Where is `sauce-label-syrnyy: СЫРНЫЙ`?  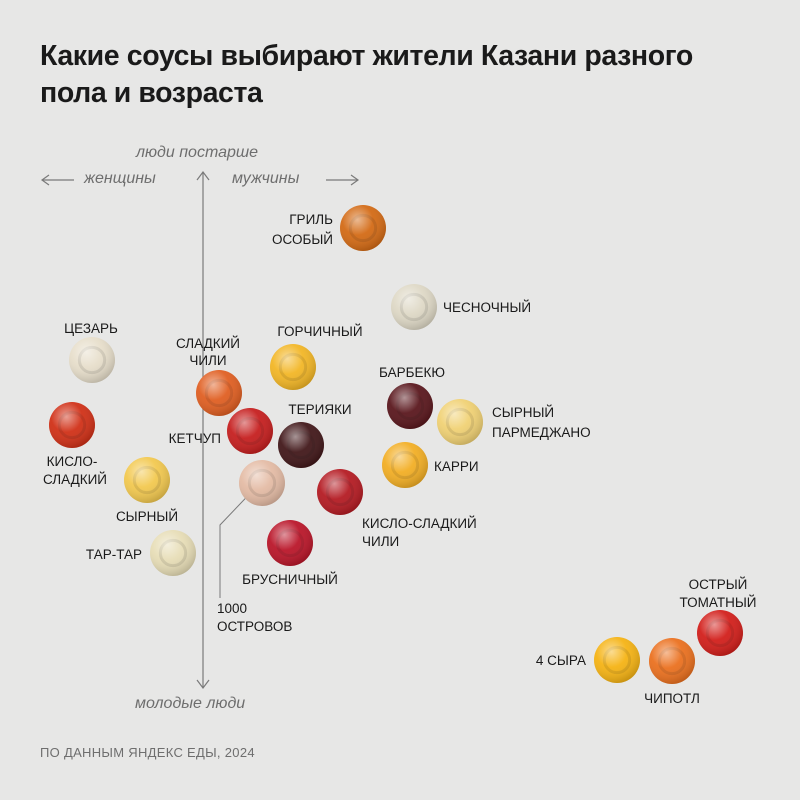 sauce-label-syrnyy: СЫРНЫЙ is located at coordinates (147, 516).